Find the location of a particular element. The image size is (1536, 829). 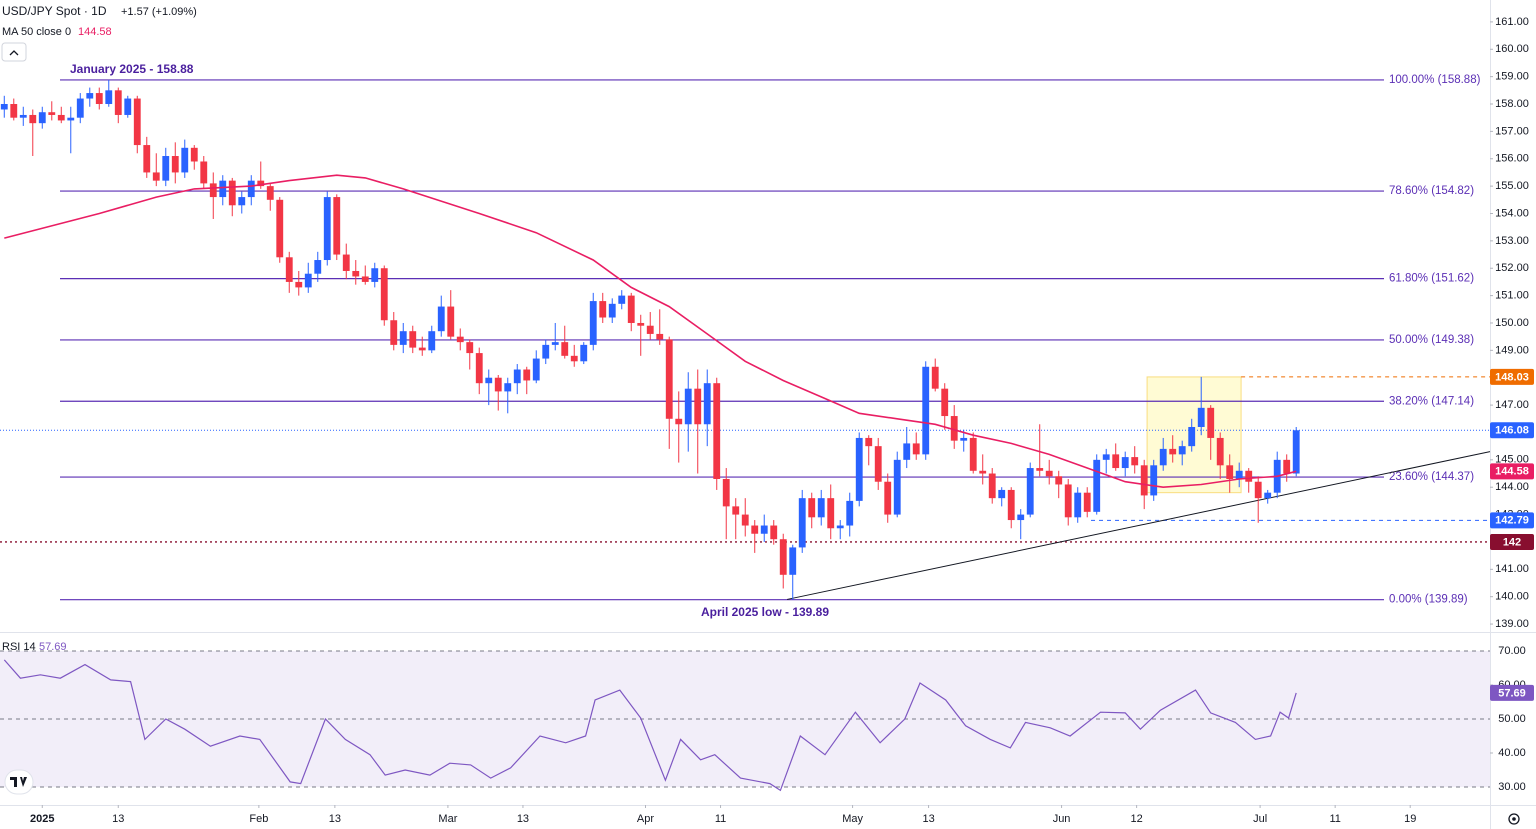

y-tick-label: 160.00 is located at coordinates (1512, 49).